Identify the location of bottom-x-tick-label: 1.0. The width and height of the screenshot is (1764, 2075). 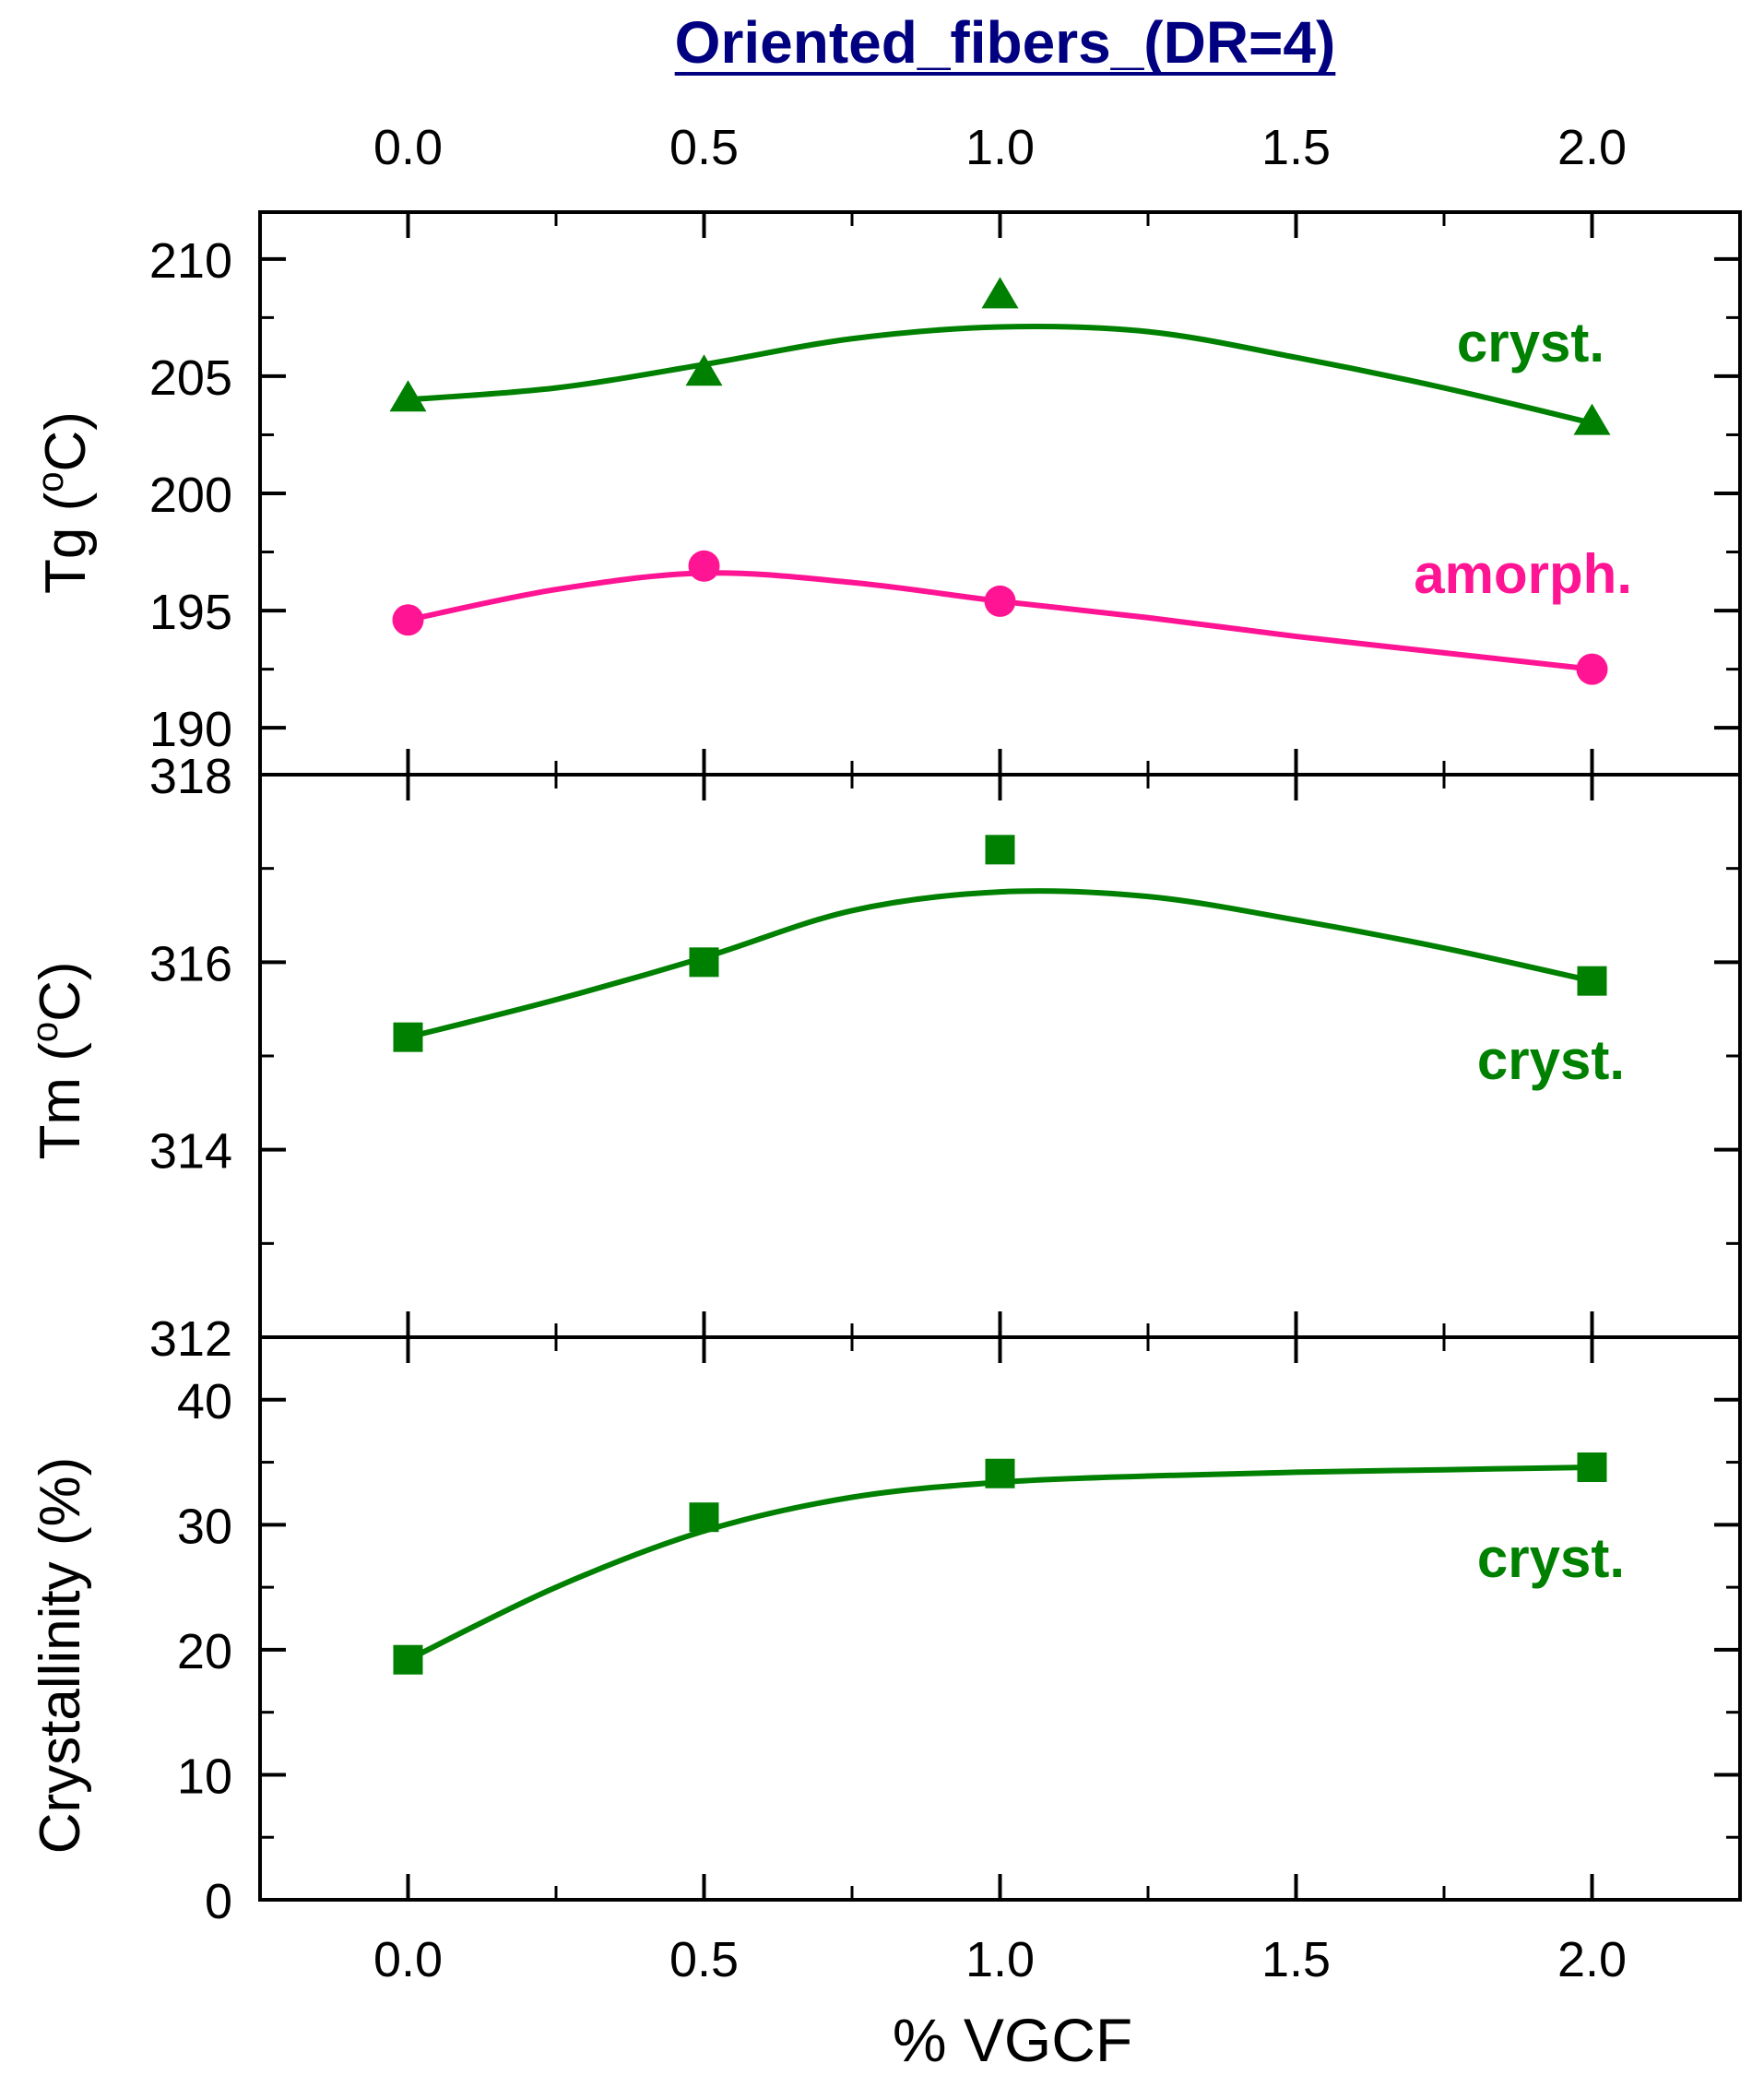
(1000, 1959).